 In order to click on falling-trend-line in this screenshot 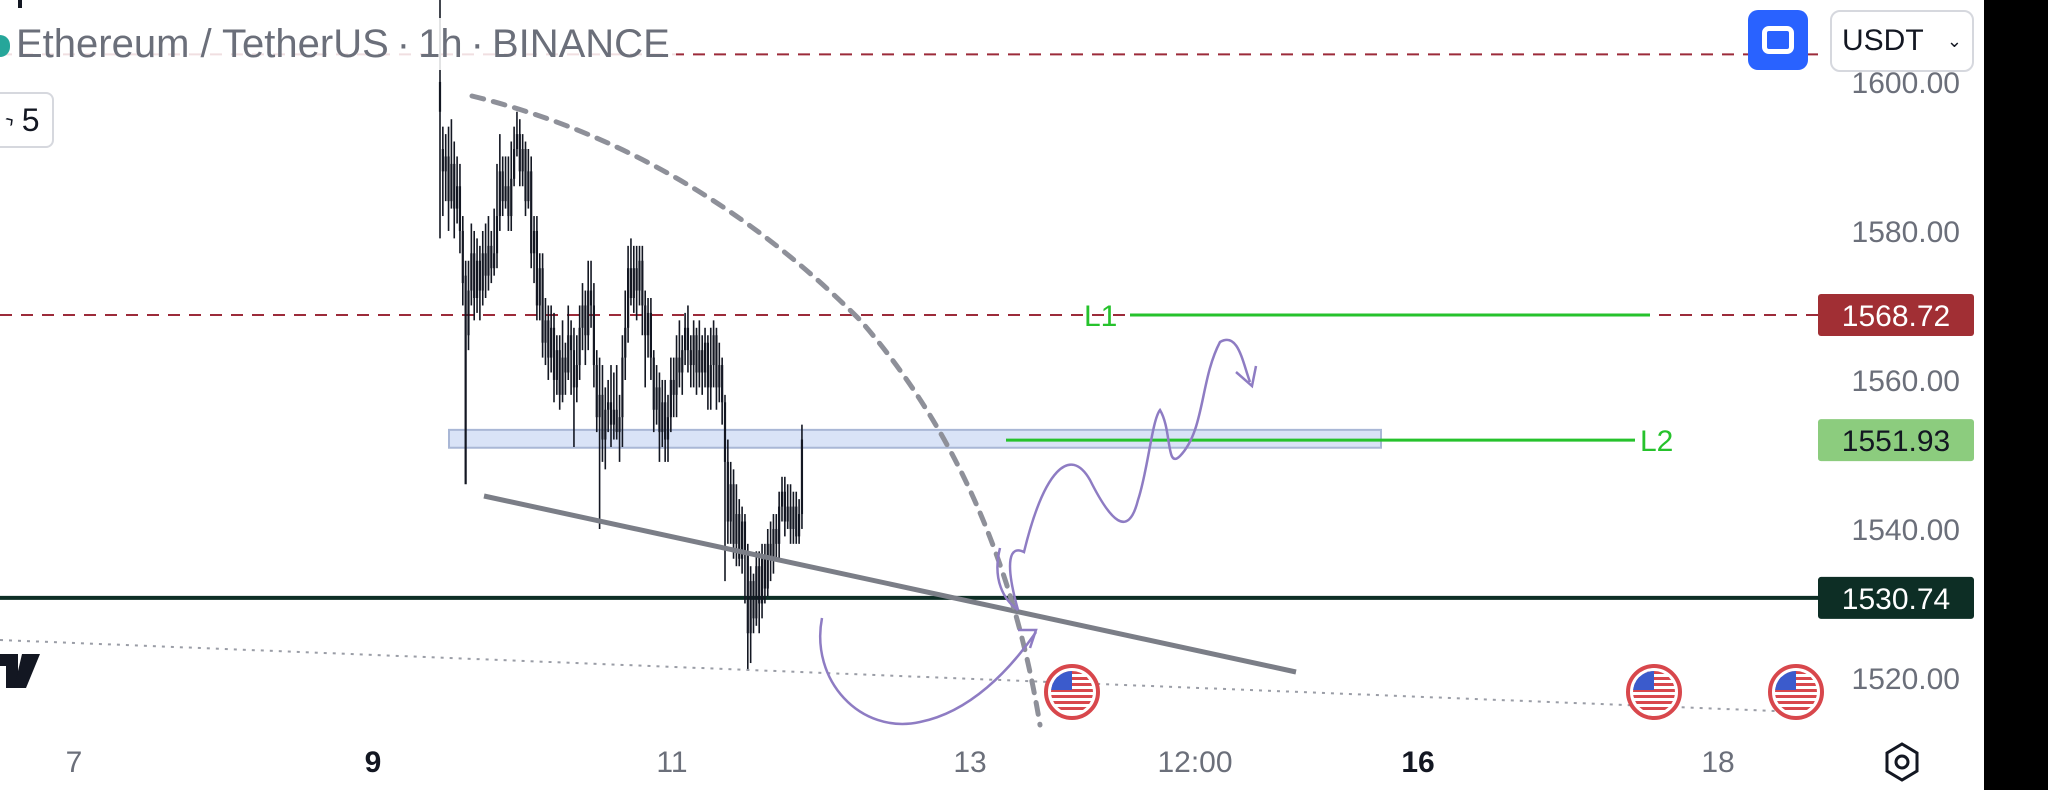, I will do `click(890, 584)`.